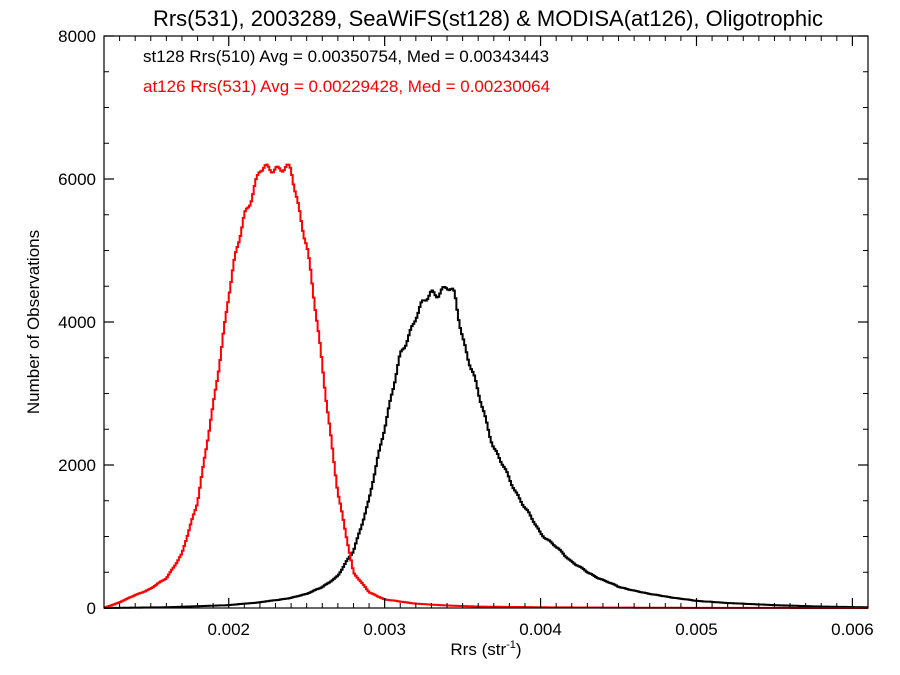  I want to click on y-tick-label: 4000, so click(77, 322).